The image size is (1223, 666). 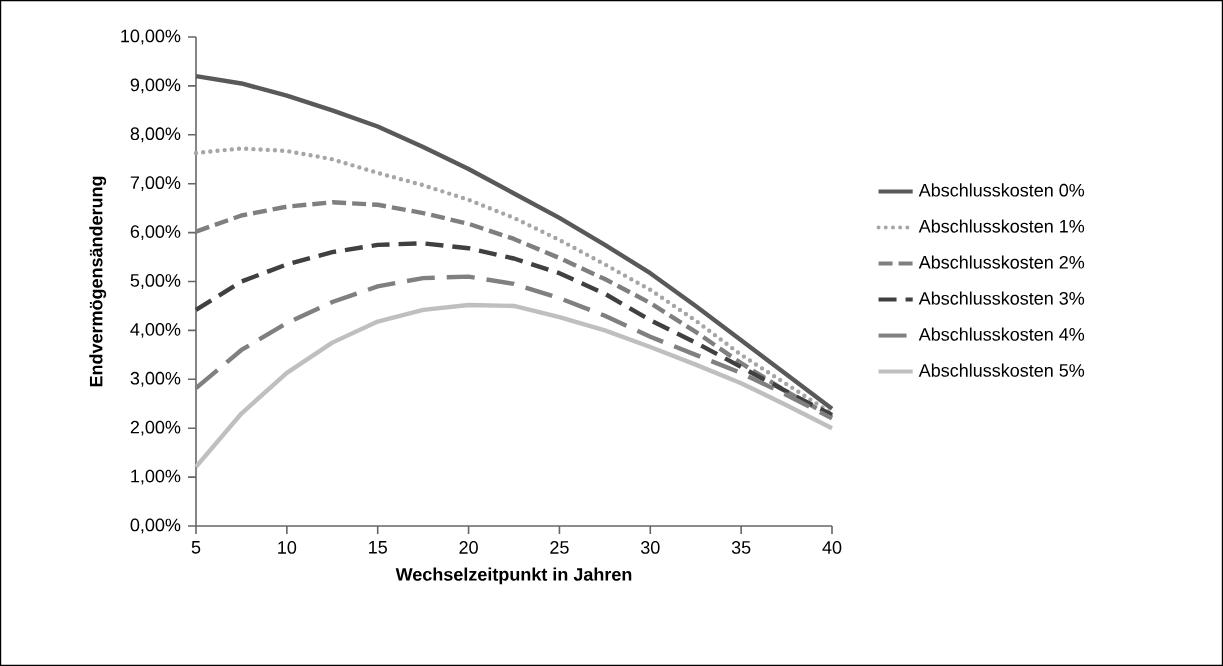 I want to click on x-tick-label: 10, so click(x=287, y=547).